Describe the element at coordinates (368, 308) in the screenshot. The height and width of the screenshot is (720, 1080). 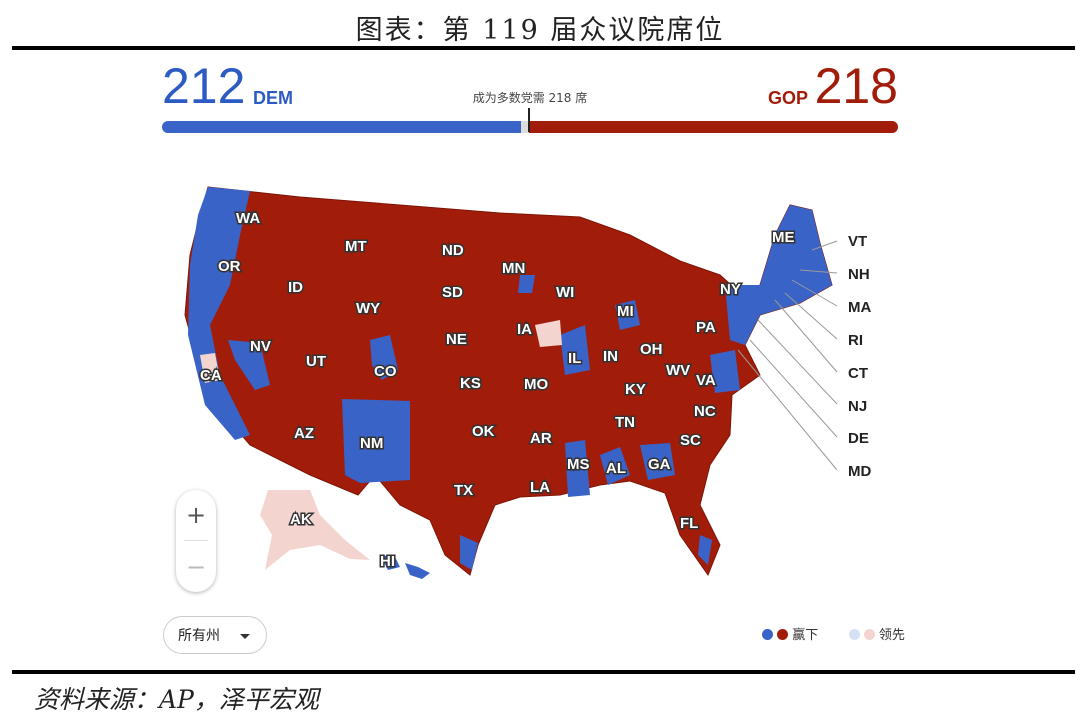
I see `label-wy: WY` at that location.